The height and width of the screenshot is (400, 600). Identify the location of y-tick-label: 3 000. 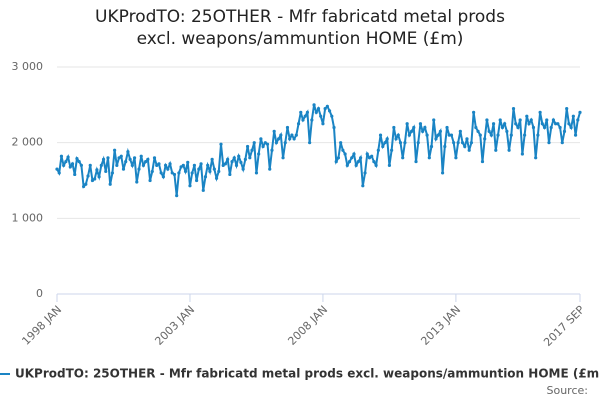
(28, 66).